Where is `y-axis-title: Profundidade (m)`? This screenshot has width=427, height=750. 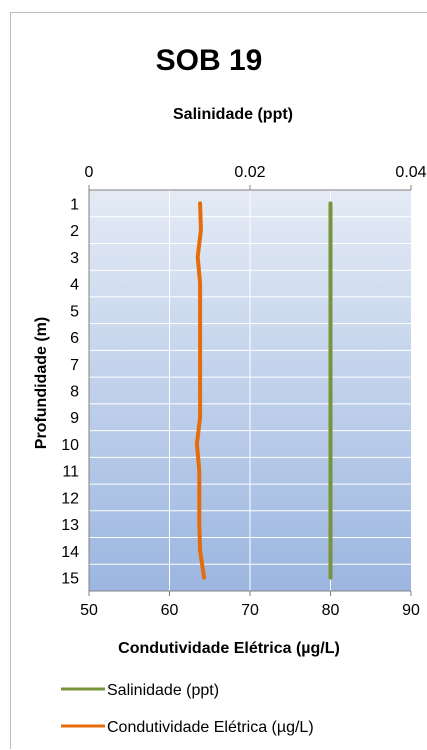
y-axis-title: Profundidade (m) is located at coordinates (41, 383).